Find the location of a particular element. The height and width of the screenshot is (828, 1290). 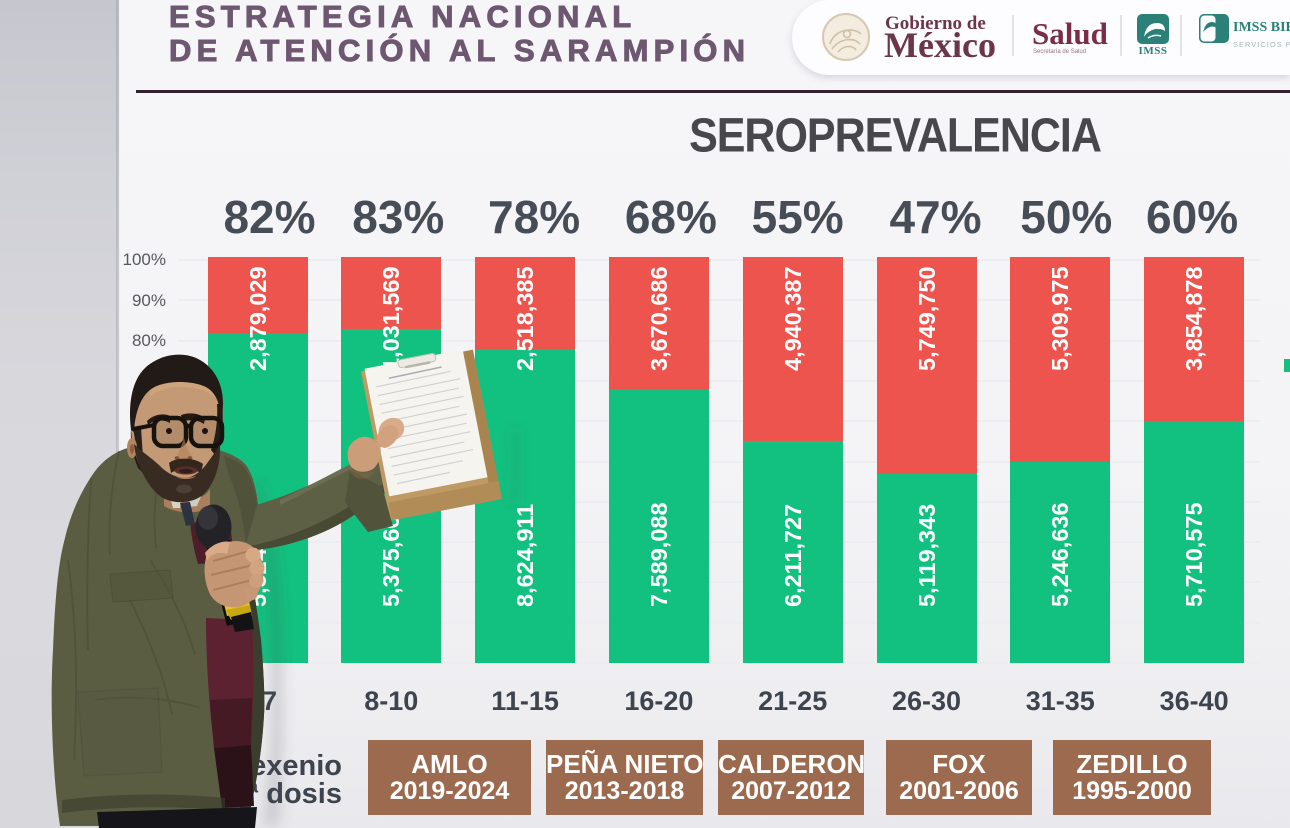

svg-text: Gobierno de is located at coordinates (935, 23).